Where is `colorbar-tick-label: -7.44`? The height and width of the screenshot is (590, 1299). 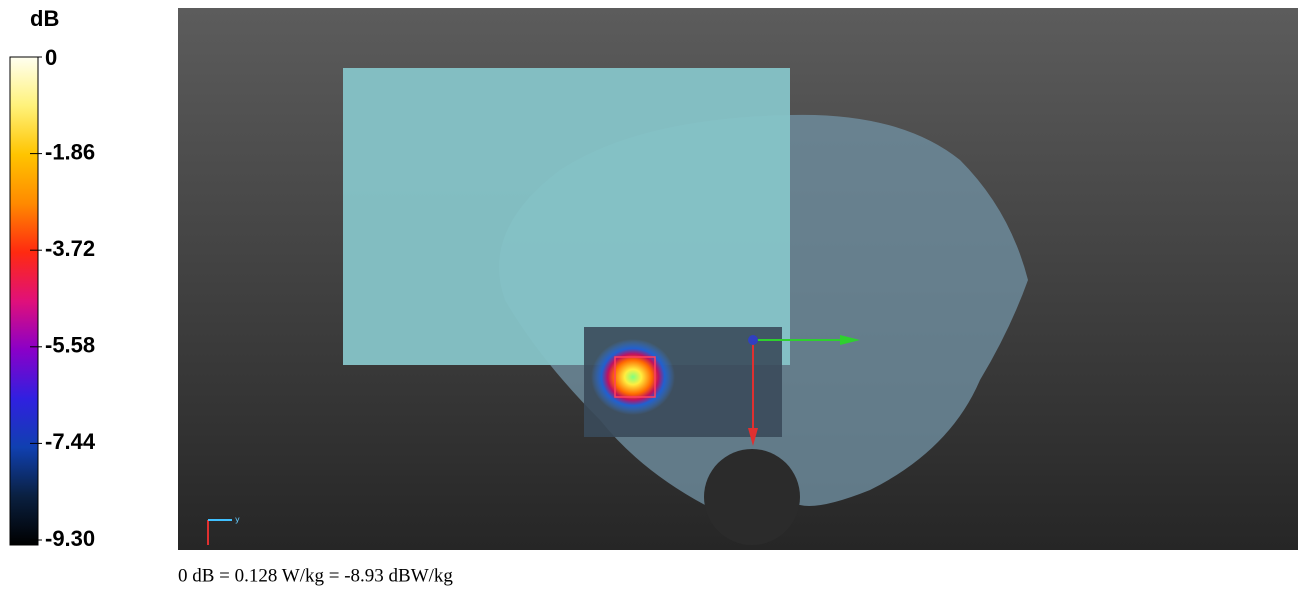 colorbar-tick-label: -7.44 is located at coordinates (70, 441).